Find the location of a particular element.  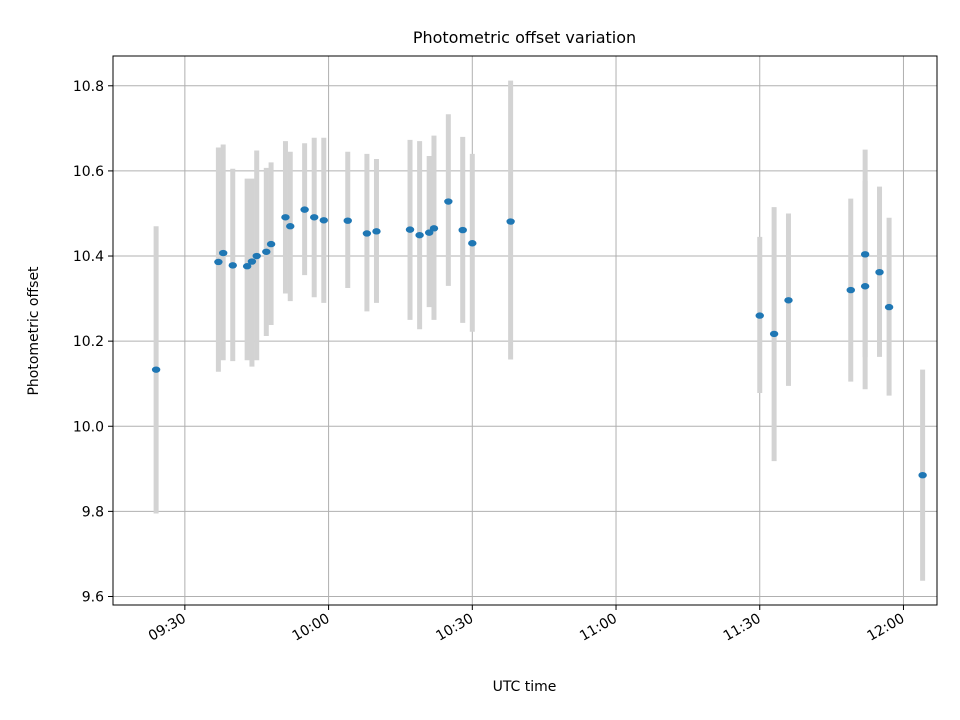

x-tick-label: 10:00 is located at coordinates (311, 628).